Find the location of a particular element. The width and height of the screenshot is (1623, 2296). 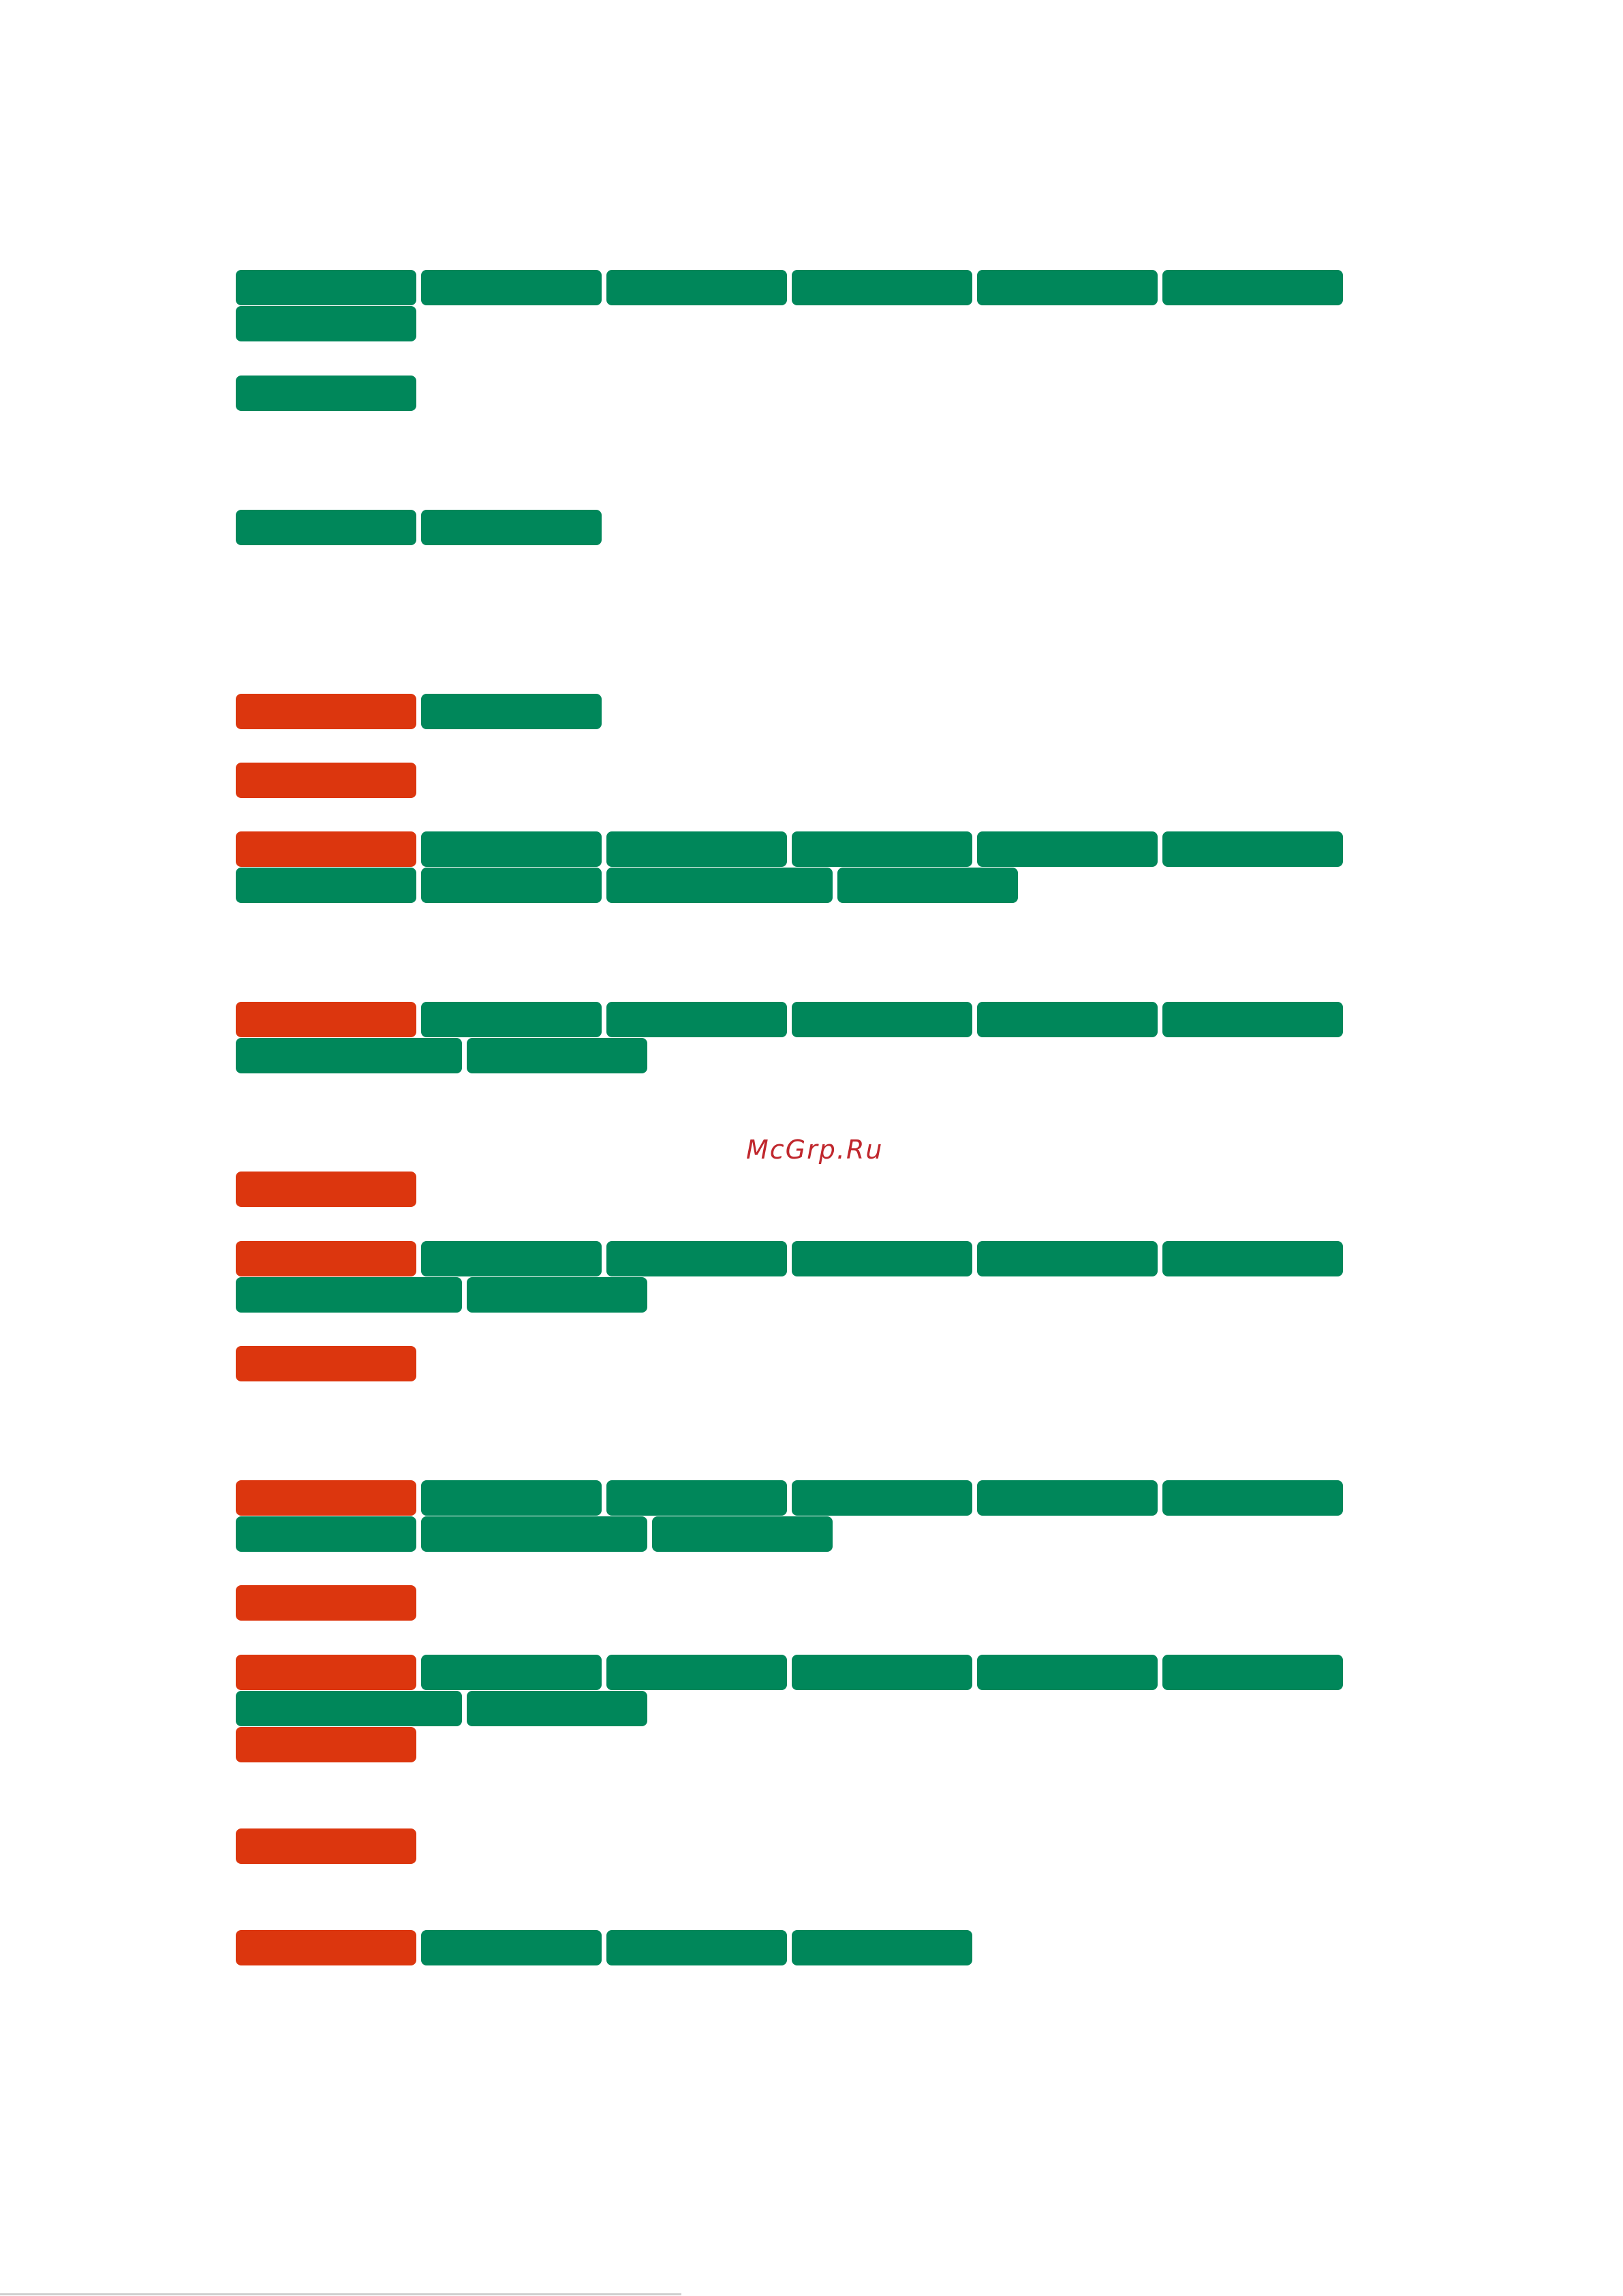

page-bottom-rule is located at coordinates (340, 2294).